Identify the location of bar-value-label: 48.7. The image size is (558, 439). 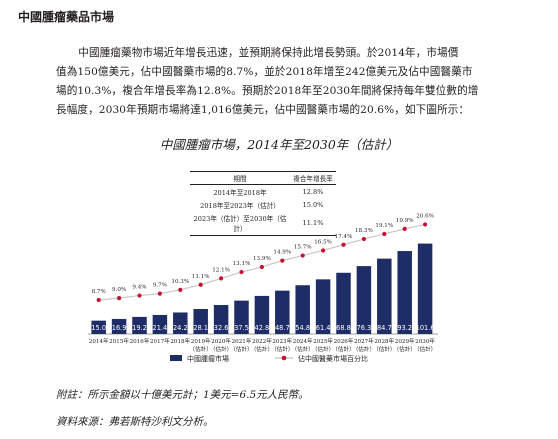
(282, 328).